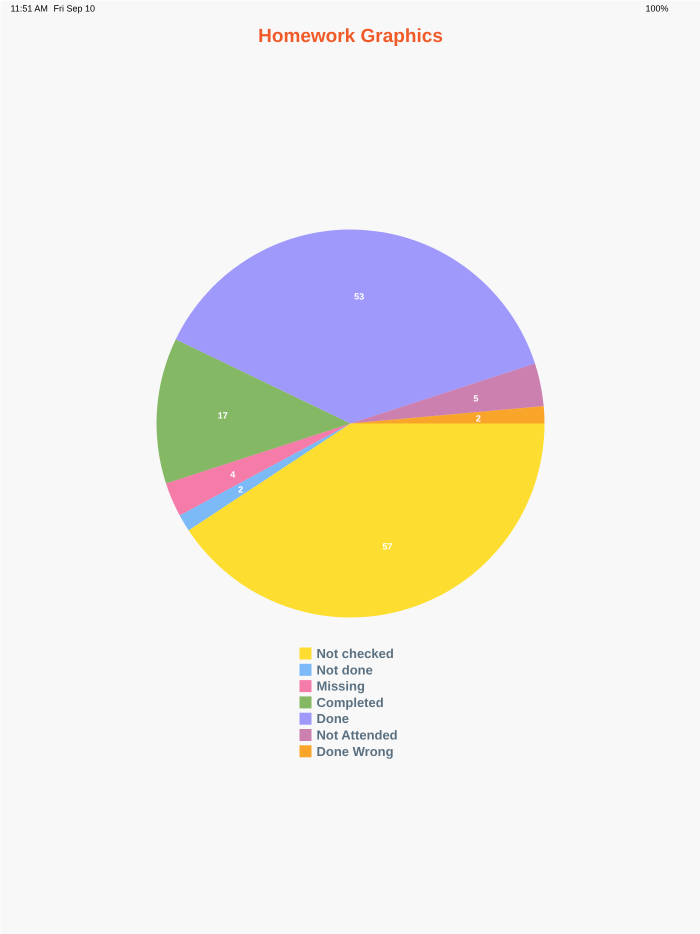  Describe the element at coordinates (657, 9) in the screenshot. I see `text: 100%` at that location.